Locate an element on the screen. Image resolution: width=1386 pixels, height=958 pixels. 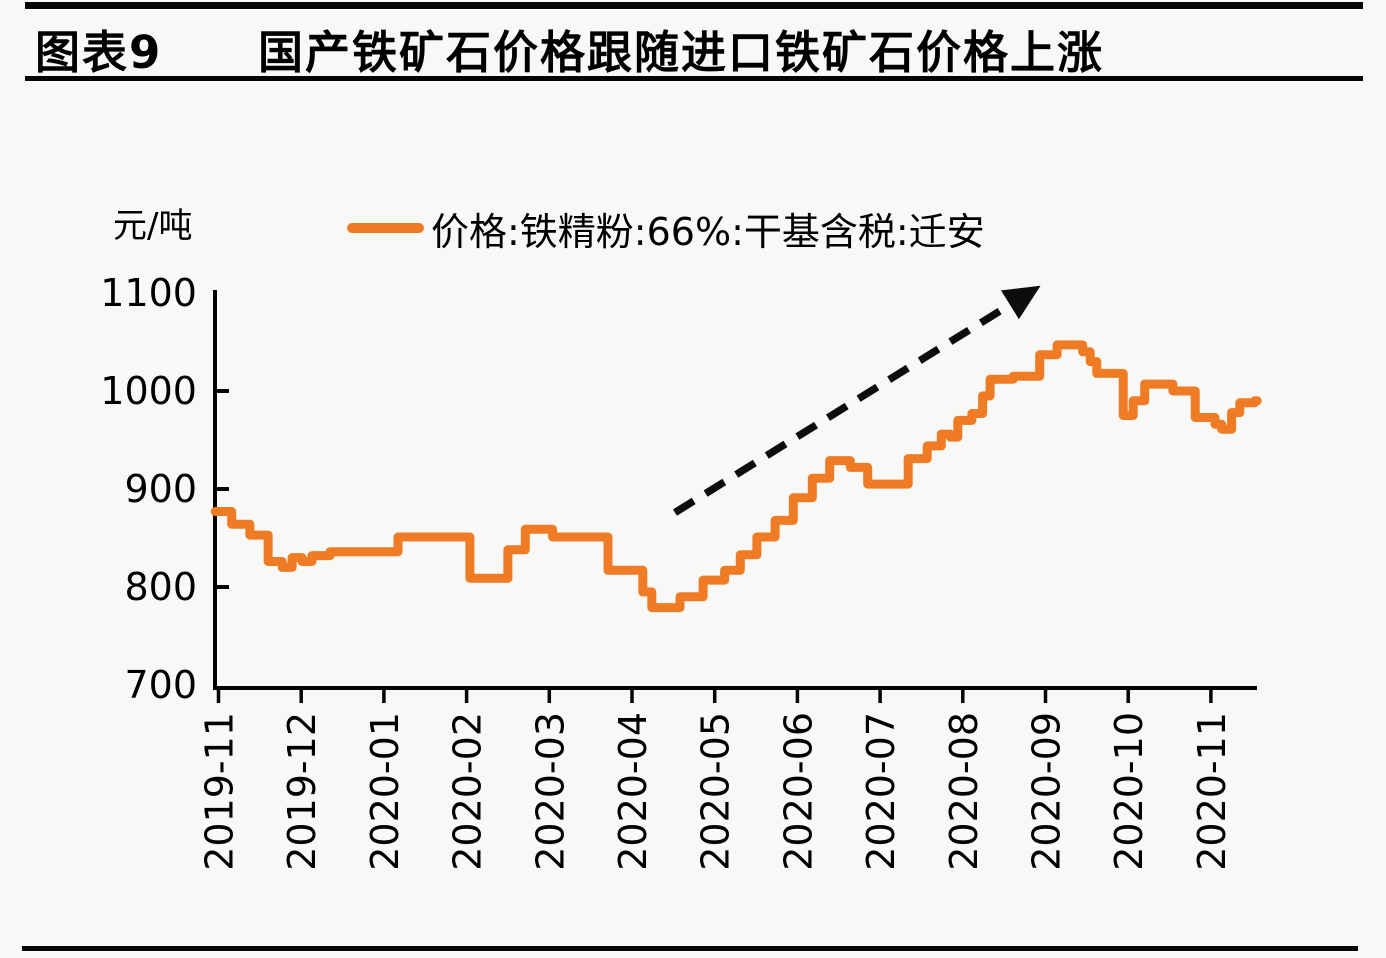
x-axis-tick-label: 2020-11 is located at coordinates (1212, 791).